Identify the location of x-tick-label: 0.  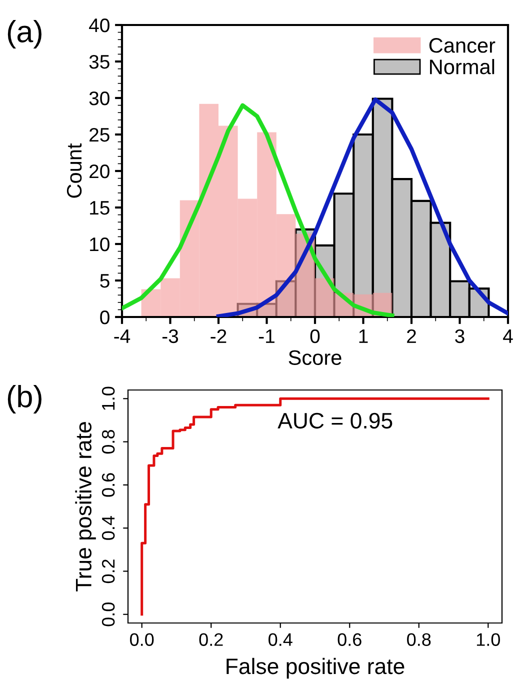
(315, 336).